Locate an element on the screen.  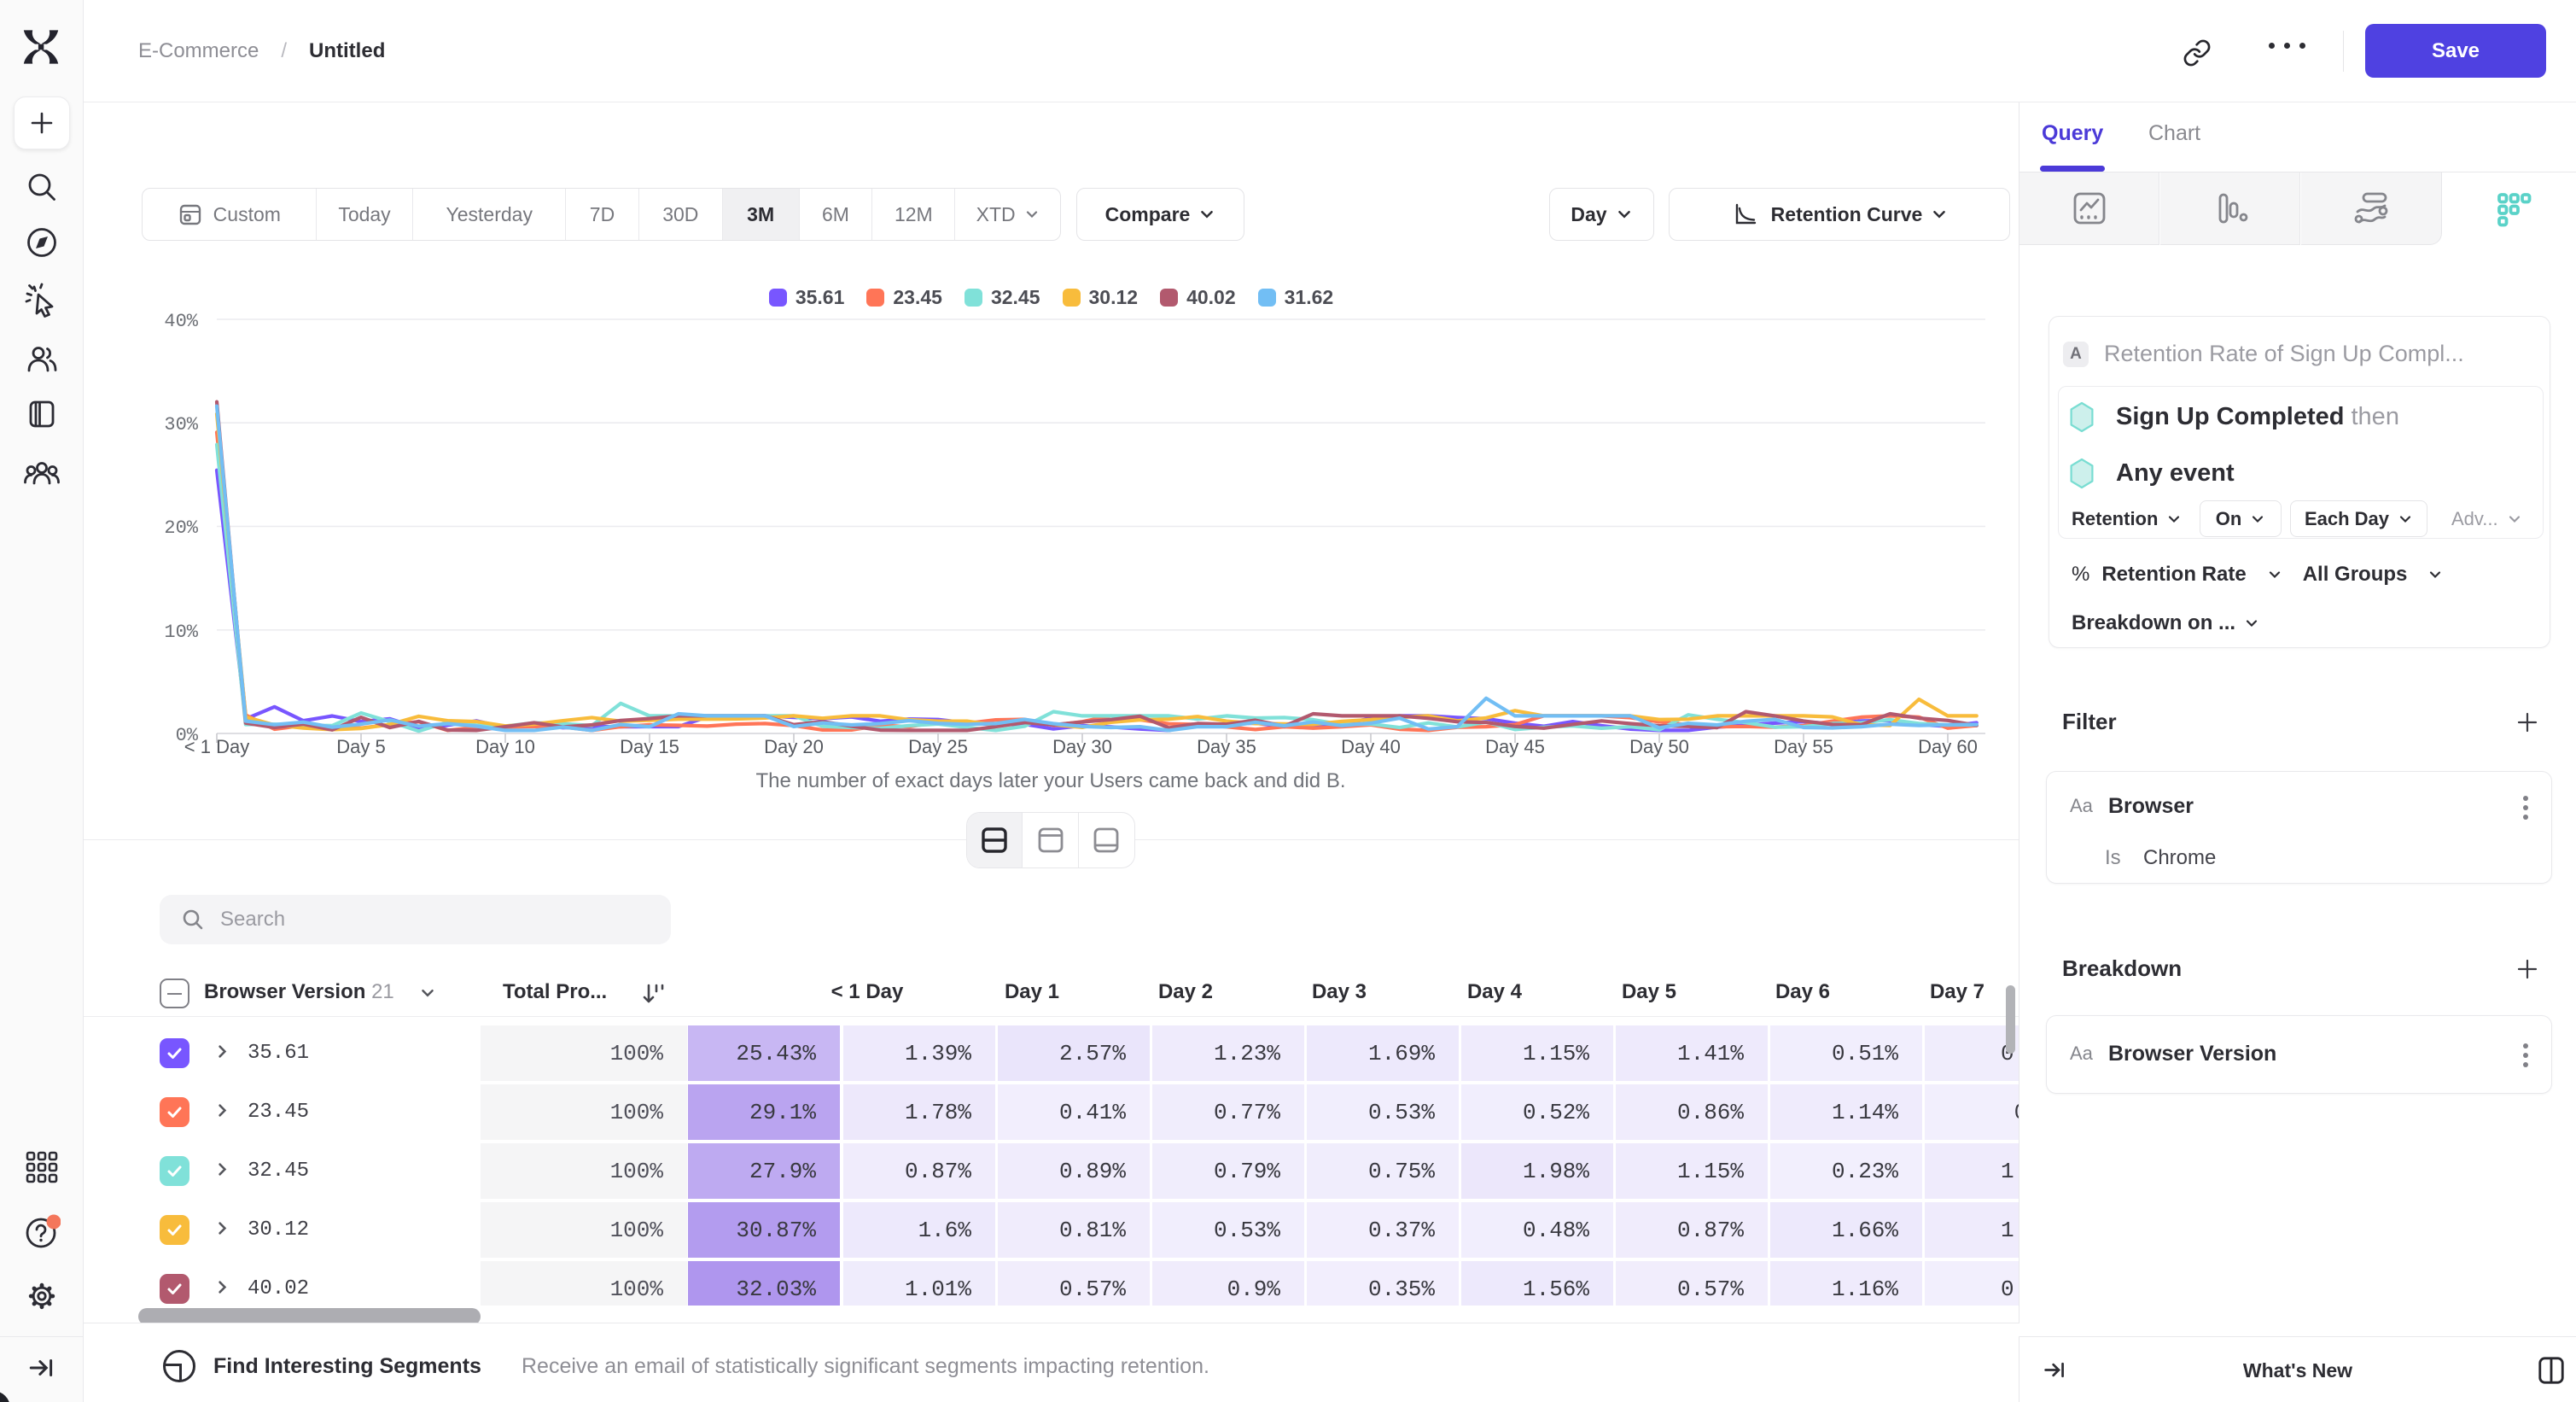
svg-text: Day 45 is located at coordinates (1515, 747).